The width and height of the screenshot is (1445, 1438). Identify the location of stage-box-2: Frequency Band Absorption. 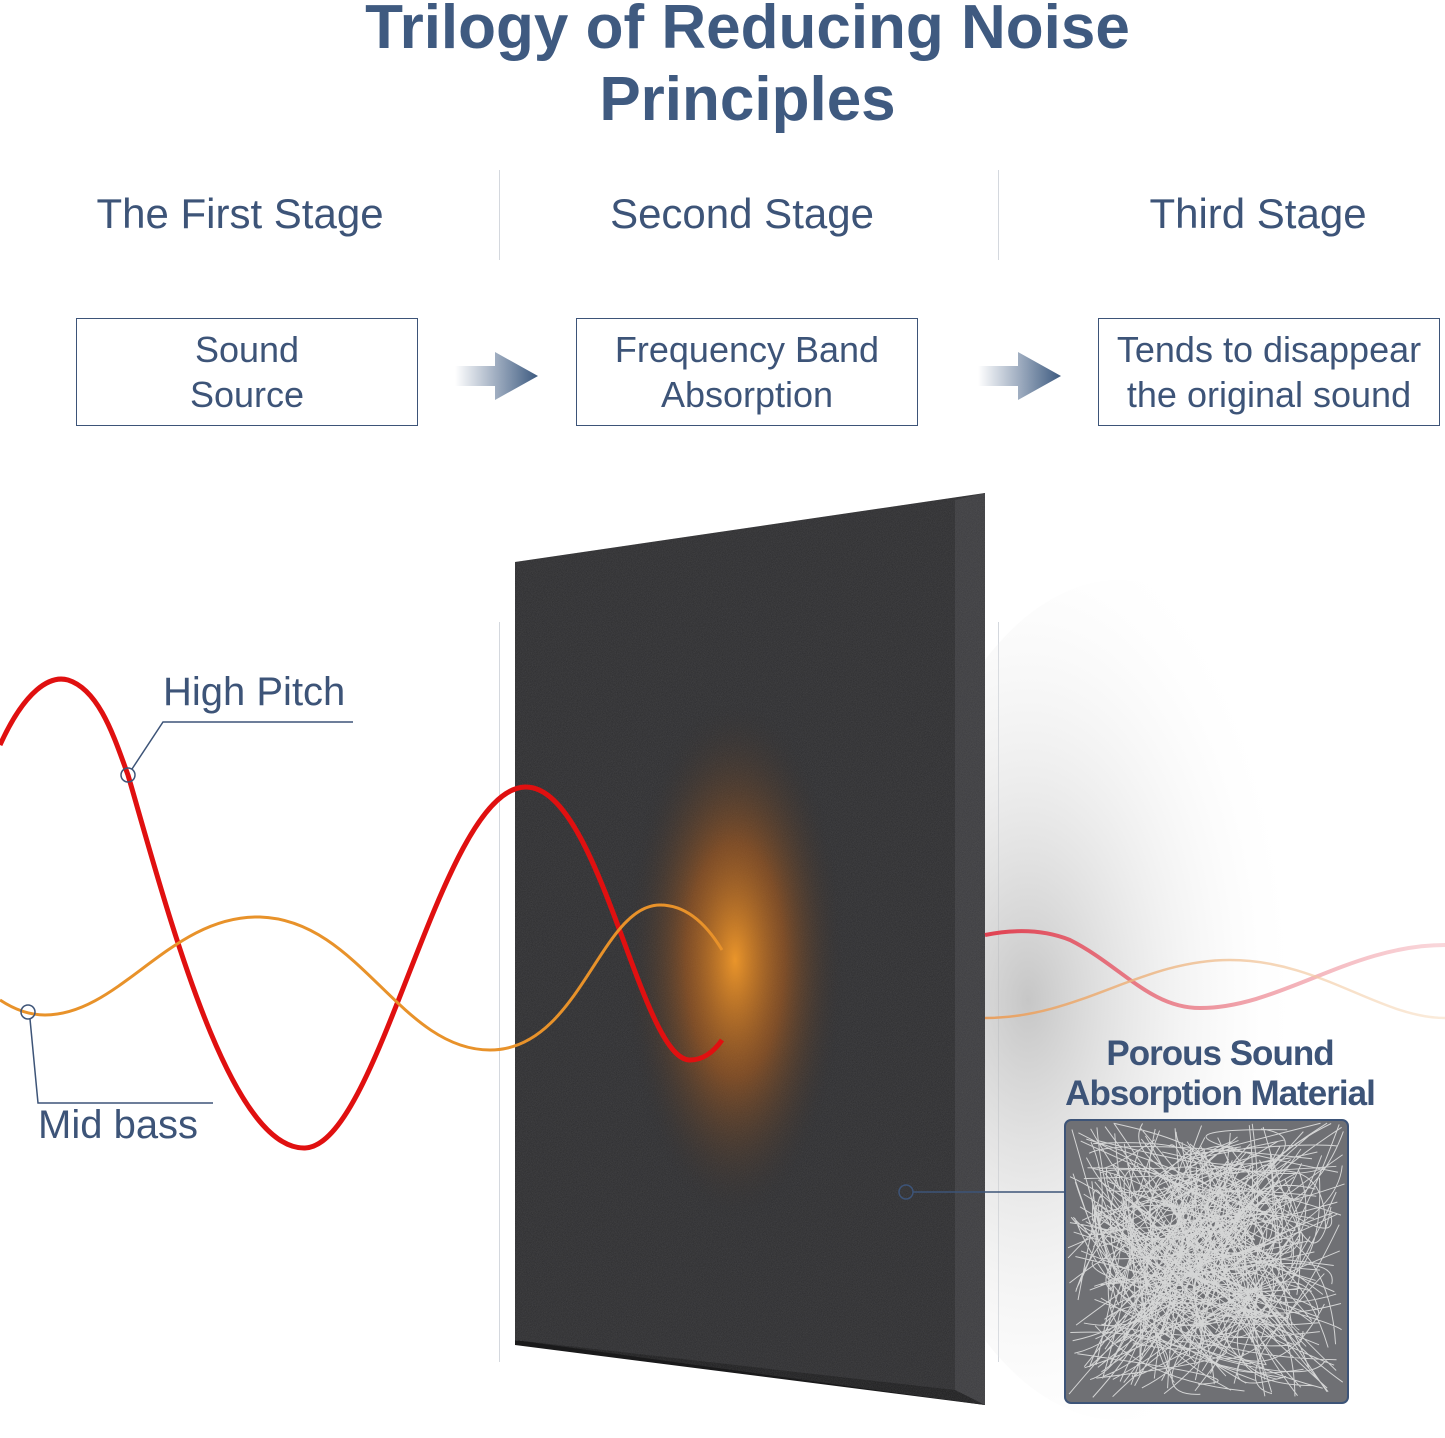
(747, 372).